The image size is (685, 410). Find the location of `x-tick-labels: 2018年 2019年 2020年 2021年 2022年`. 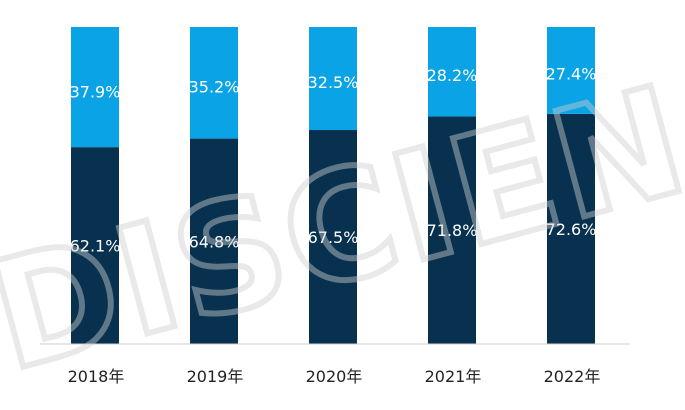

x-tick-labels: 2018年 2019年 2020年 2021年 2022年 is located at coordinates (334, 376).